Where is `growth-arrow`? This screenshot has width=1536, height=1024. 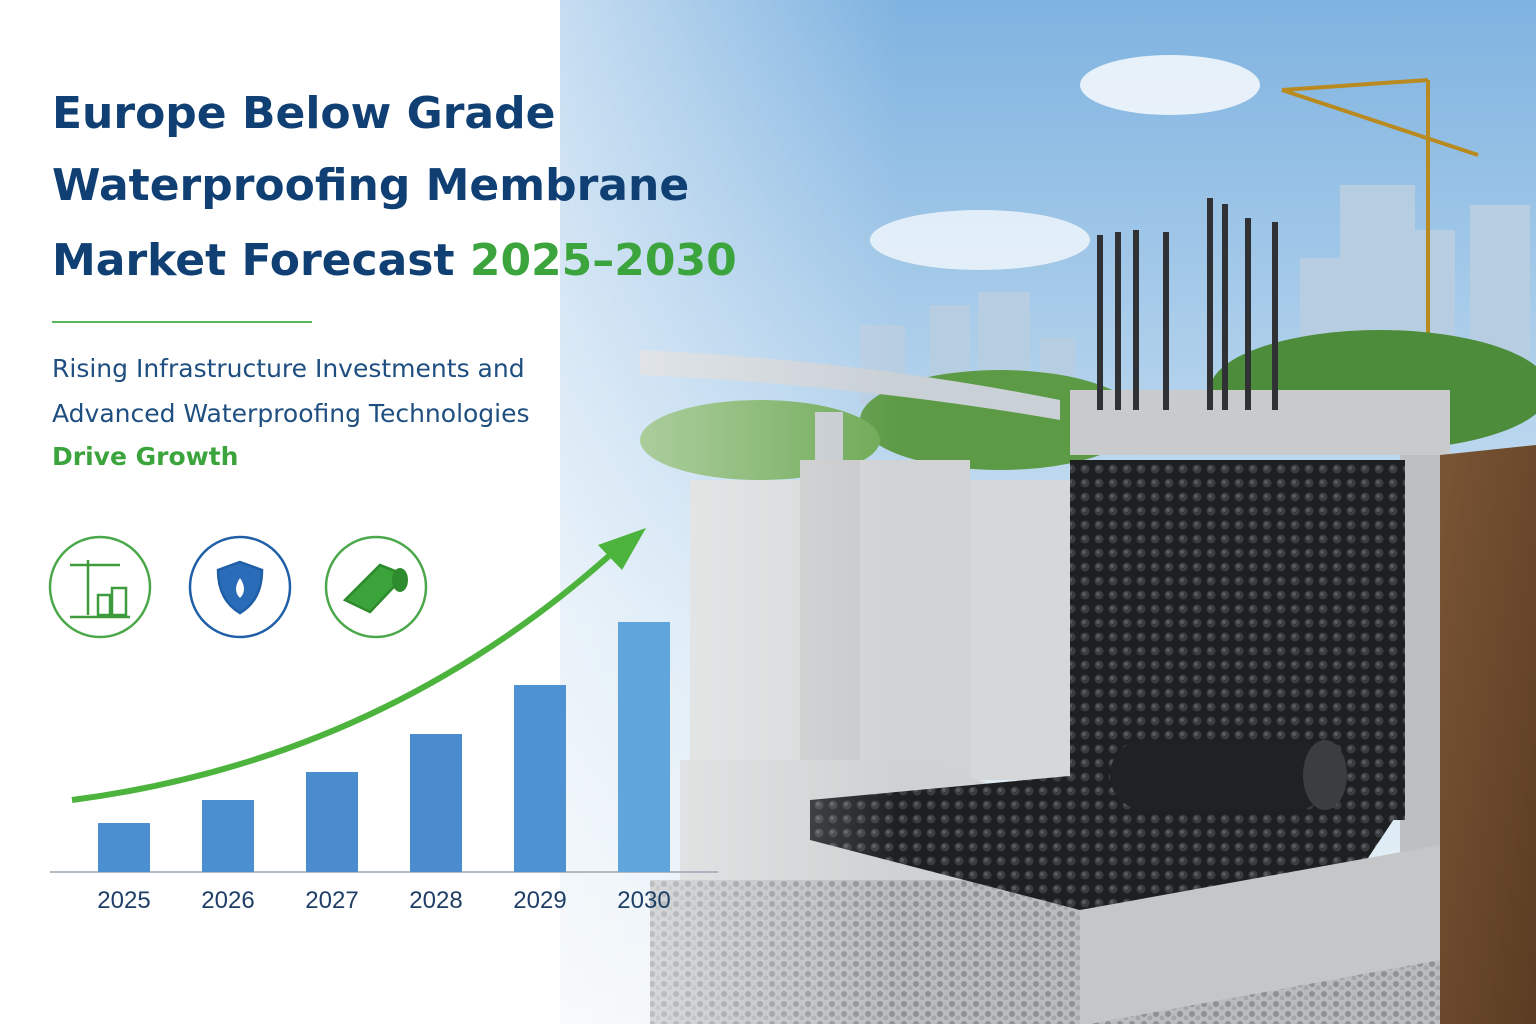 growth-arrow is located at coordinates (341, 677).